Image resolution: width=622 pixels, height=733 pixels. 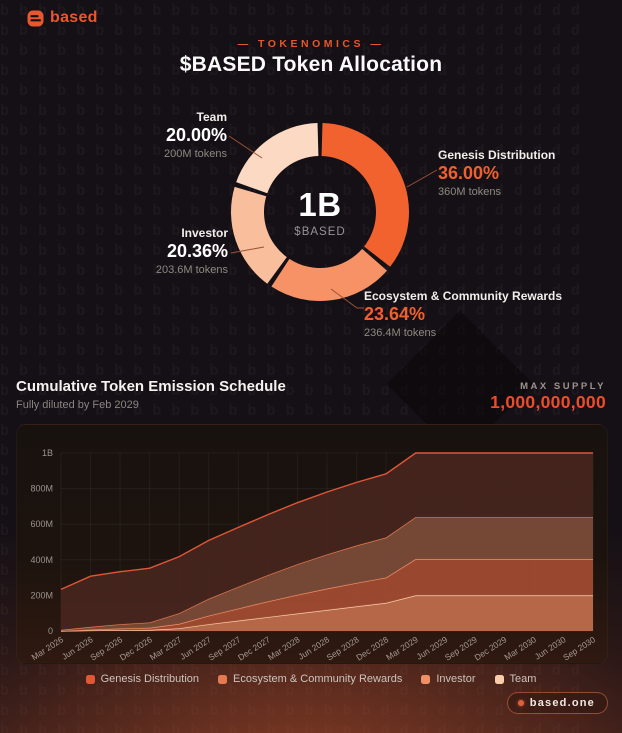 I want to click on svg-text: Dec 2026, so click(x=136, y=648).